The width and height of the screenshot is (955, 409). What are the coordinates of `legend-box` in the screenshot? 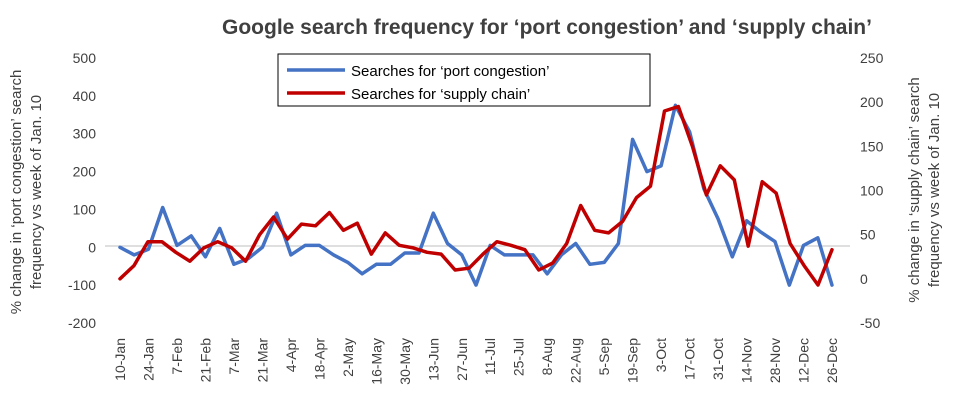 It's located at (464, 80).